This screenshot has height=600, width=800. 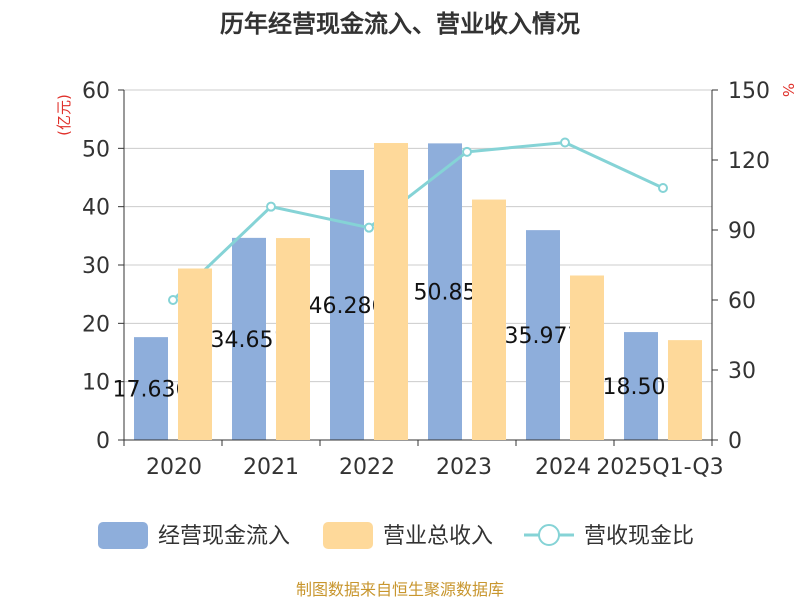 I want to click on right-tick-label: 150, so click(x=749, y=91).